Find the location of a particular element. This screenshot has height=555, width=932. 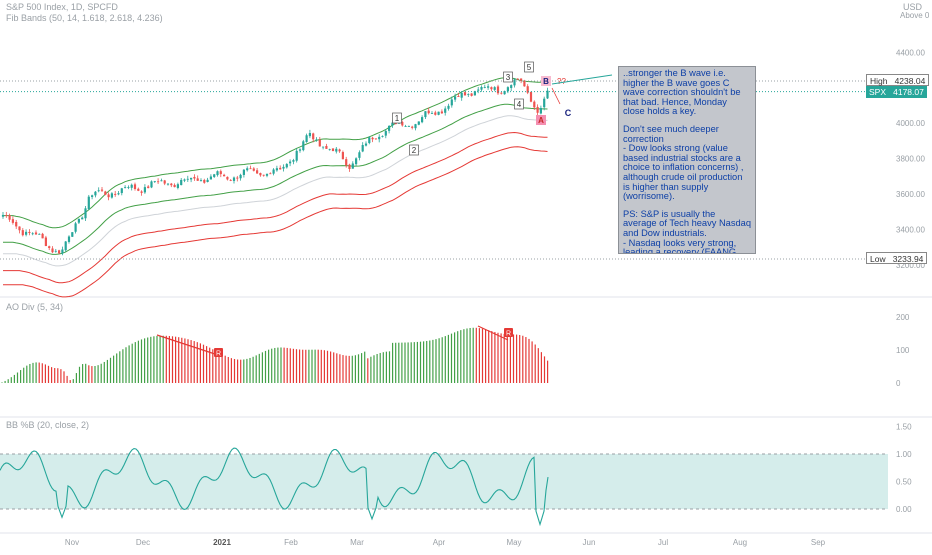

x-tick-label: Sep is located at coordinates (818, 542).